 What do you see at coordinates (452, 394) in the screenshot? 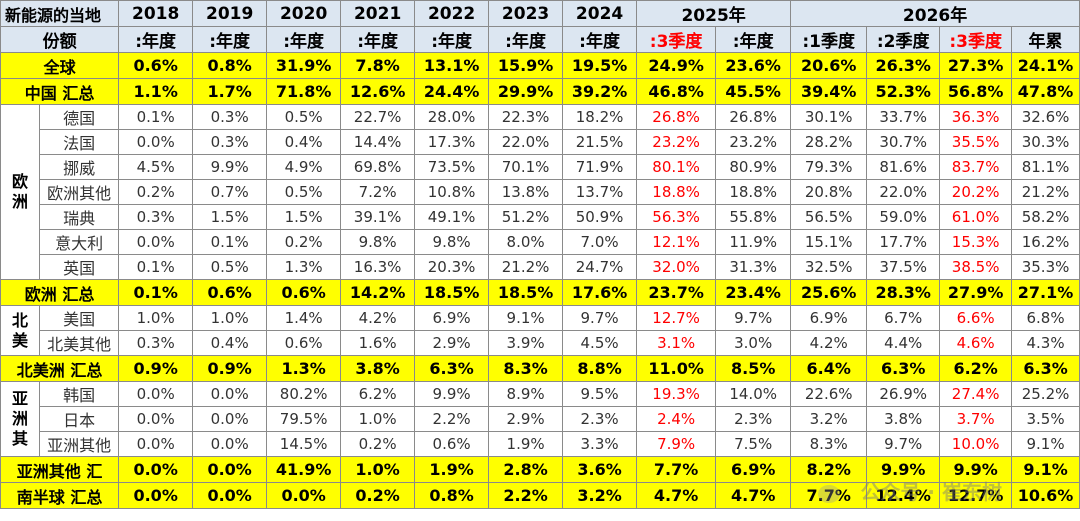
I see `cell-value: 9.9%` at bounding box center [452, 394].